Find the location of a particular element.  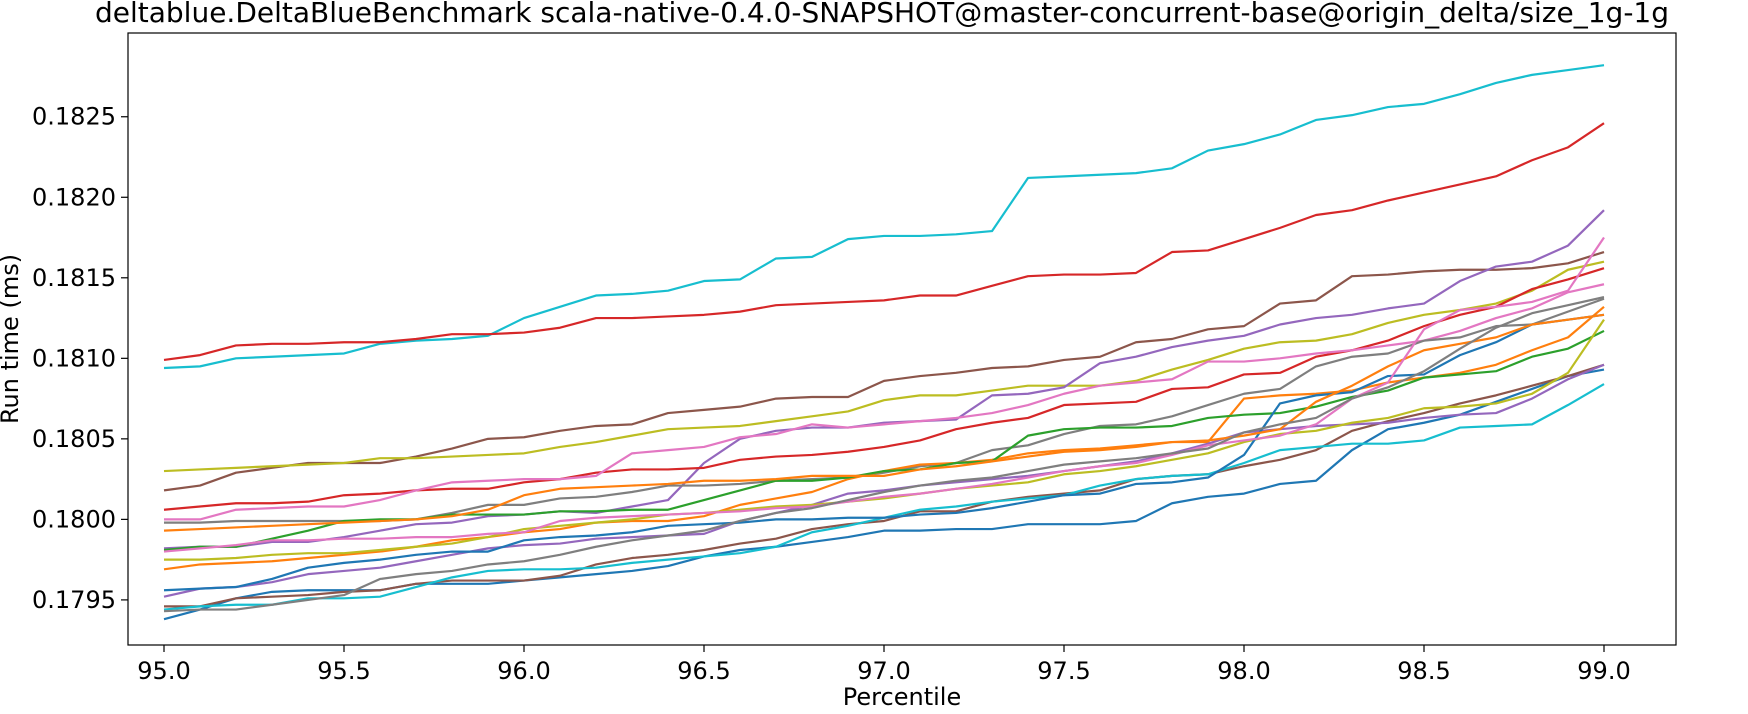

x-axis: 95.0 95.5 96.0 96.5 97.0 97.5 98.0 98.5 99.0 is located at coordinates (884, 665).